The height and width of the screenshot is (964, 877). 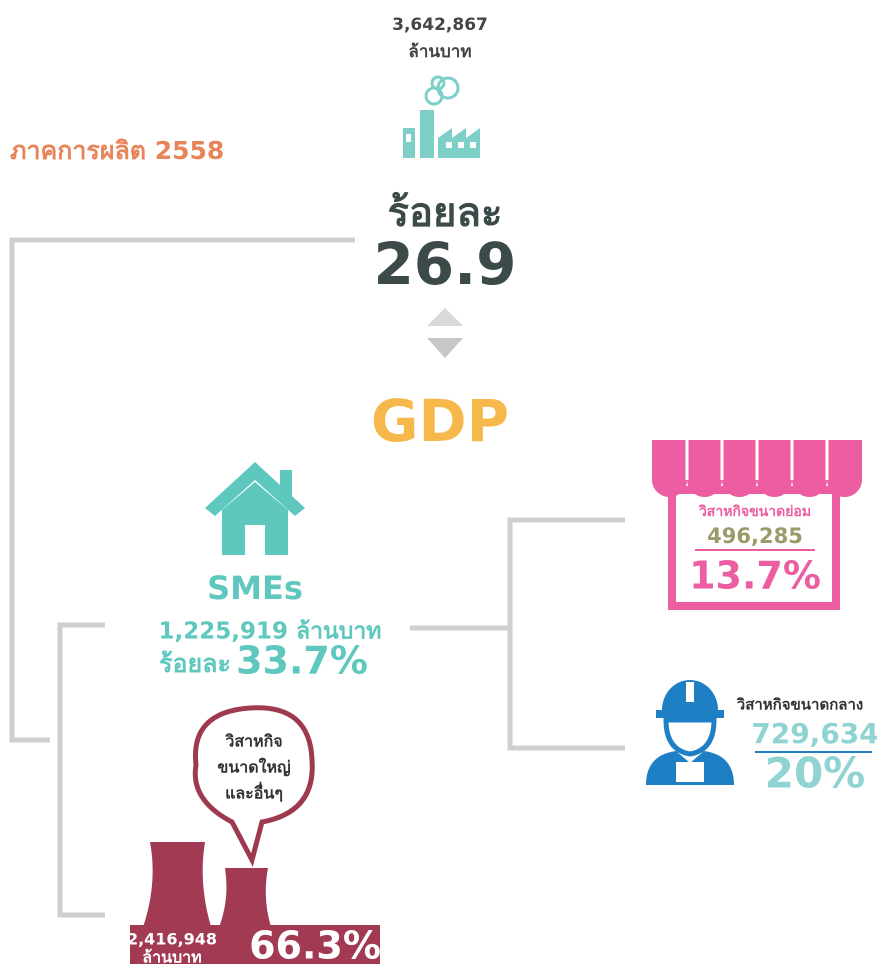 I want to click on medium-name: วิสาหกิจขนาดกลาง, so click(x=799, y=705).